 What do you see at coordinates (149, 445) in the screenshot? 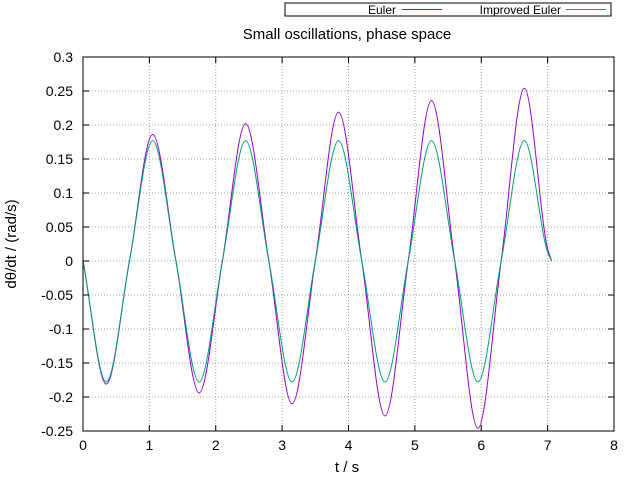
I see `x-tick-label: 1` at bounding box center [149, 445].